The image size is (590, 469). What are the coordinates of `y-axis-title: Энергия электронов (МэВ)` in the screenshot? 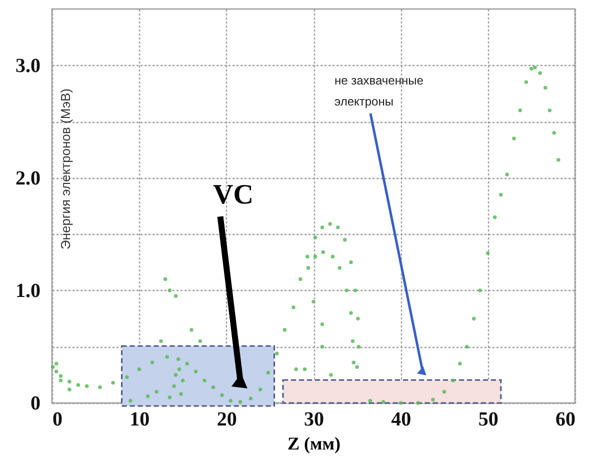 It's located at (65, 169).